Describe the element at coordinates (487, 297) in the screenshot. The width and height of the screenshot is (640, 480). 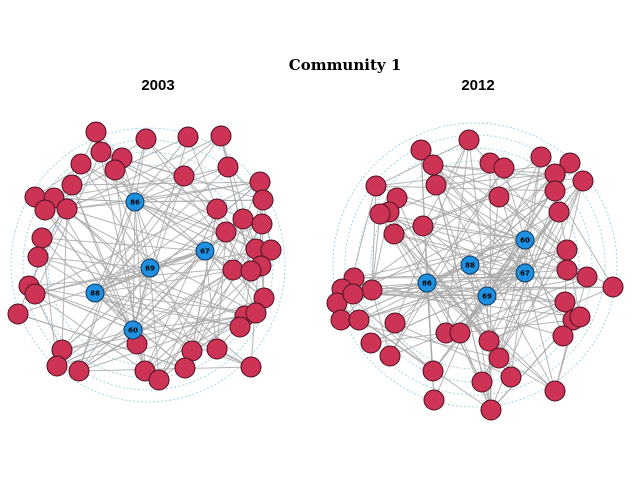
I see `hub-node-label: 69` at that location.